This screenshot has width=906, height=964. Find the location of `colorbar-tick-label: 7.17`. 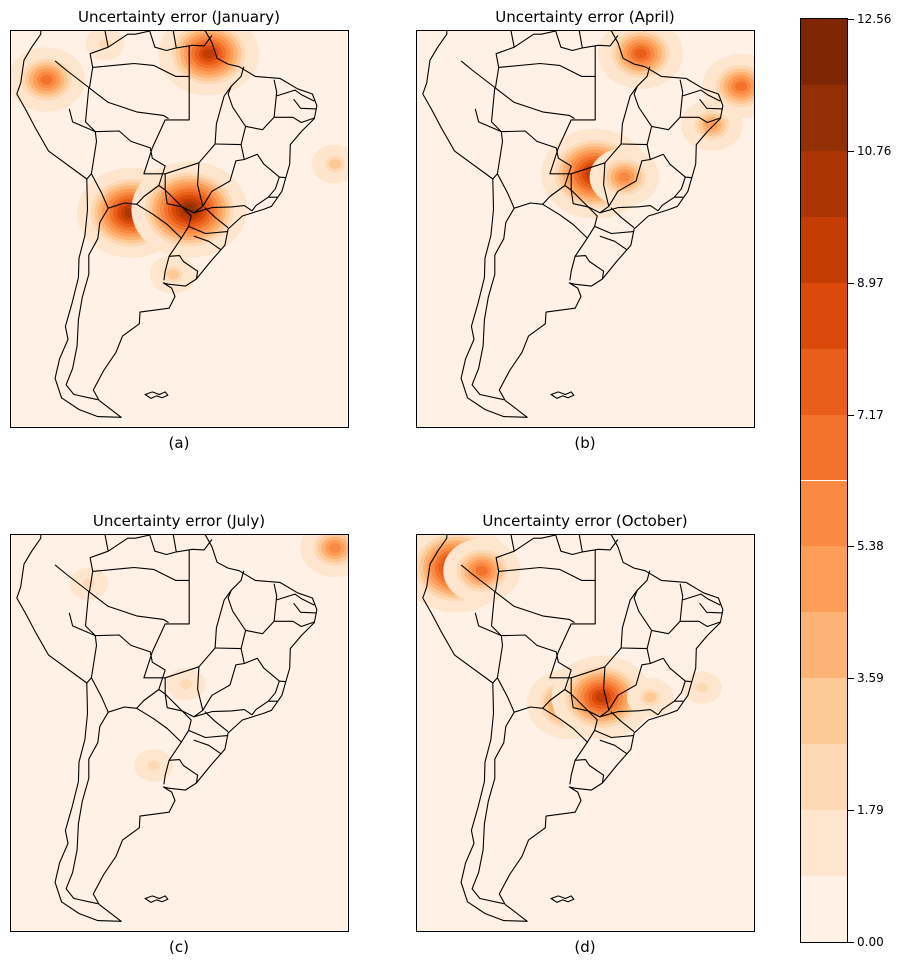

colorbar-tick-label: 7.17 is located at coordinates (870, 414).